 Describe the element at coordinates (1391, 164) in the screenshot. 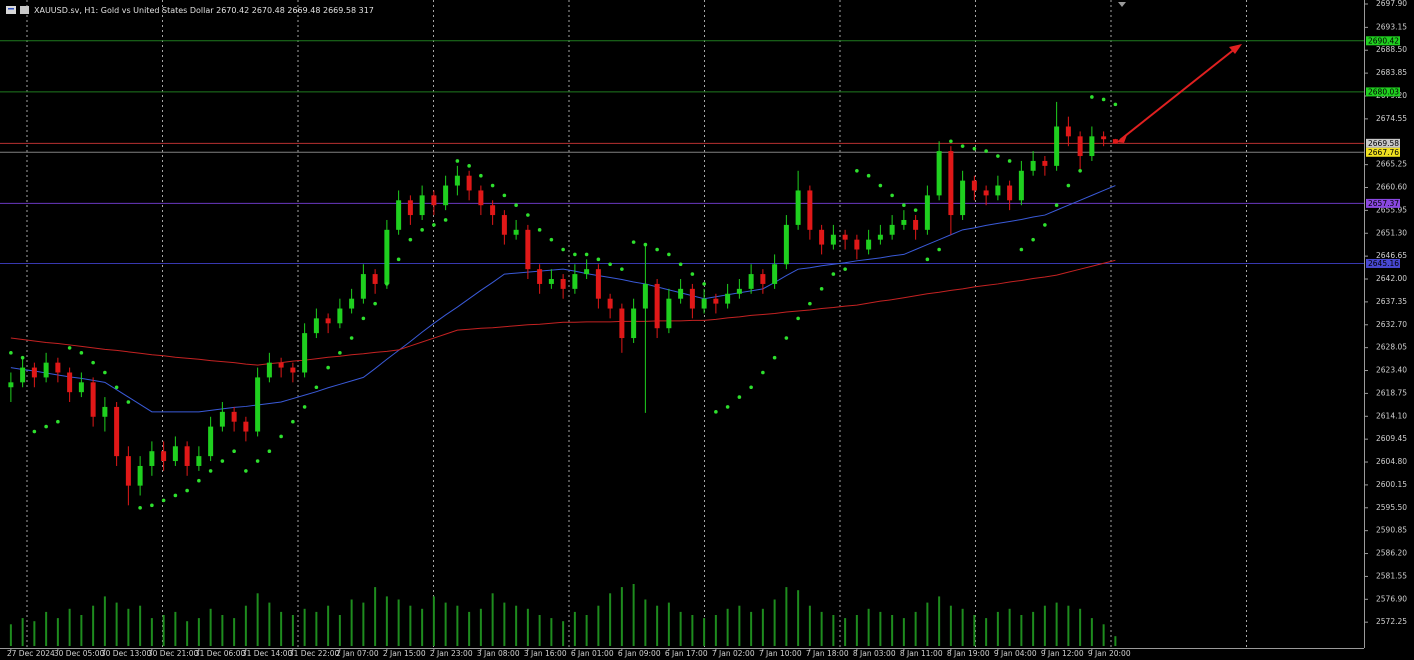

I see `y-tick-label: 2665.25` at that location.